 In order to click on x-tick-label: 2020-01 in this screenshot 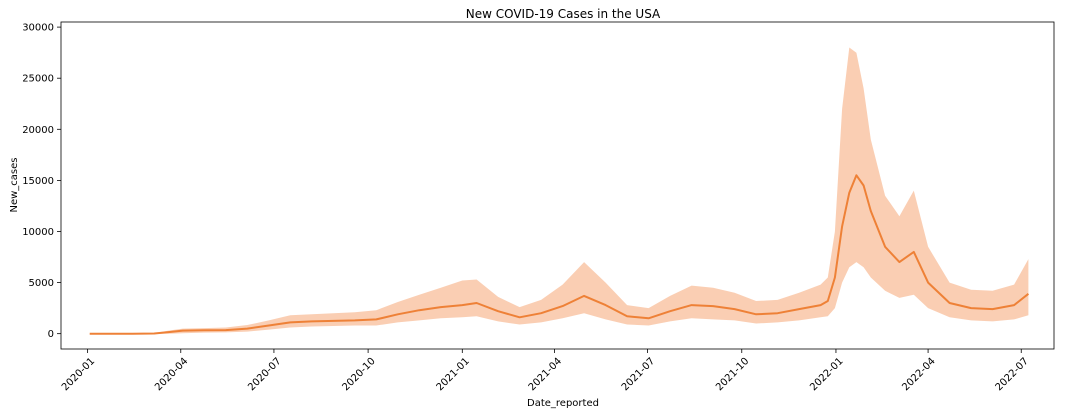, I will do `click(78, 374)`.